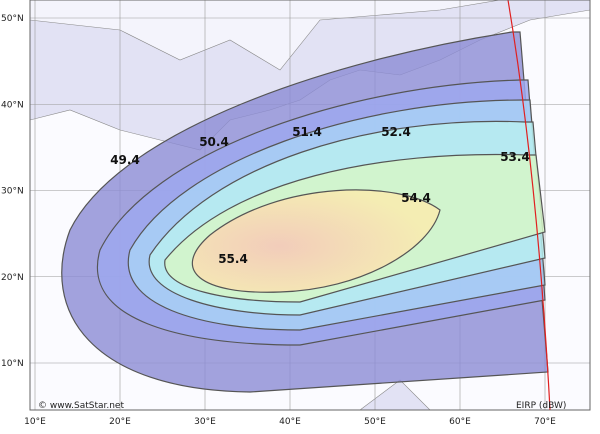 The width and height of the screenshot is (600, 434). Describe the element at coordinates (416, 198) in the screenshot. I see `contour-label: 54.4` at that location.